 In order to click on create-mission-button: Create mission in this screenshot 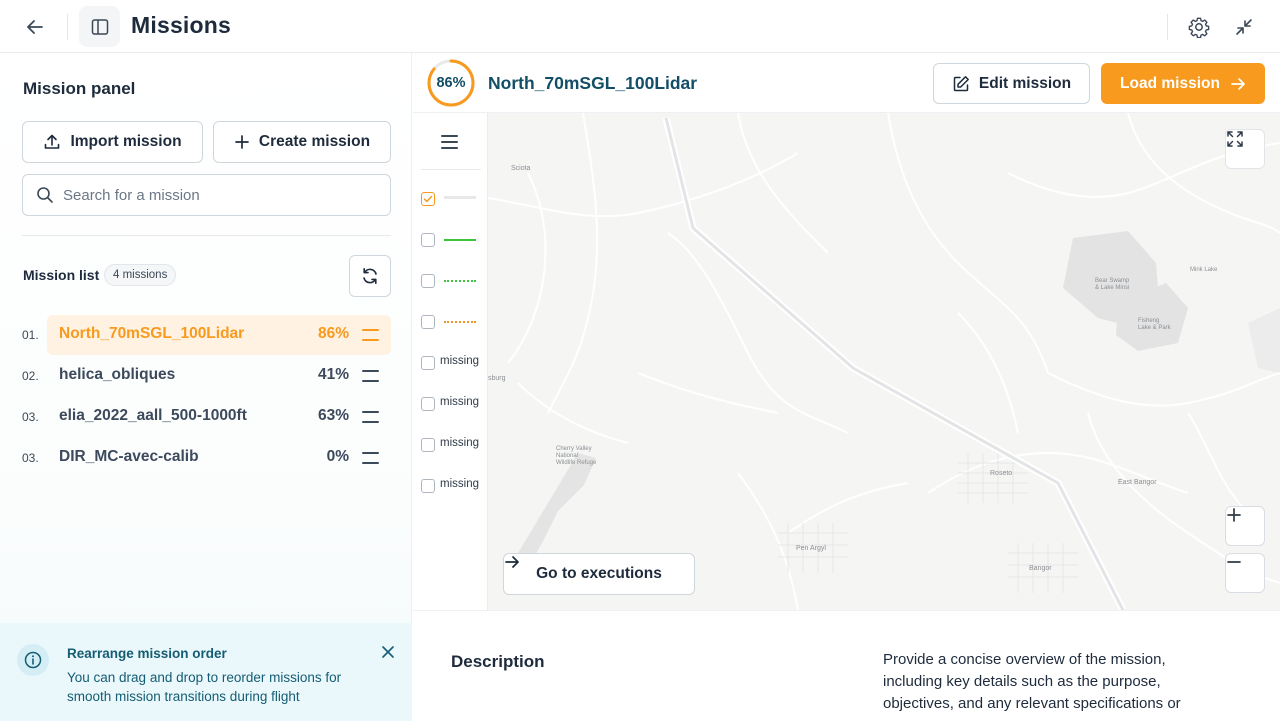, I will do `click(302, 142)`.